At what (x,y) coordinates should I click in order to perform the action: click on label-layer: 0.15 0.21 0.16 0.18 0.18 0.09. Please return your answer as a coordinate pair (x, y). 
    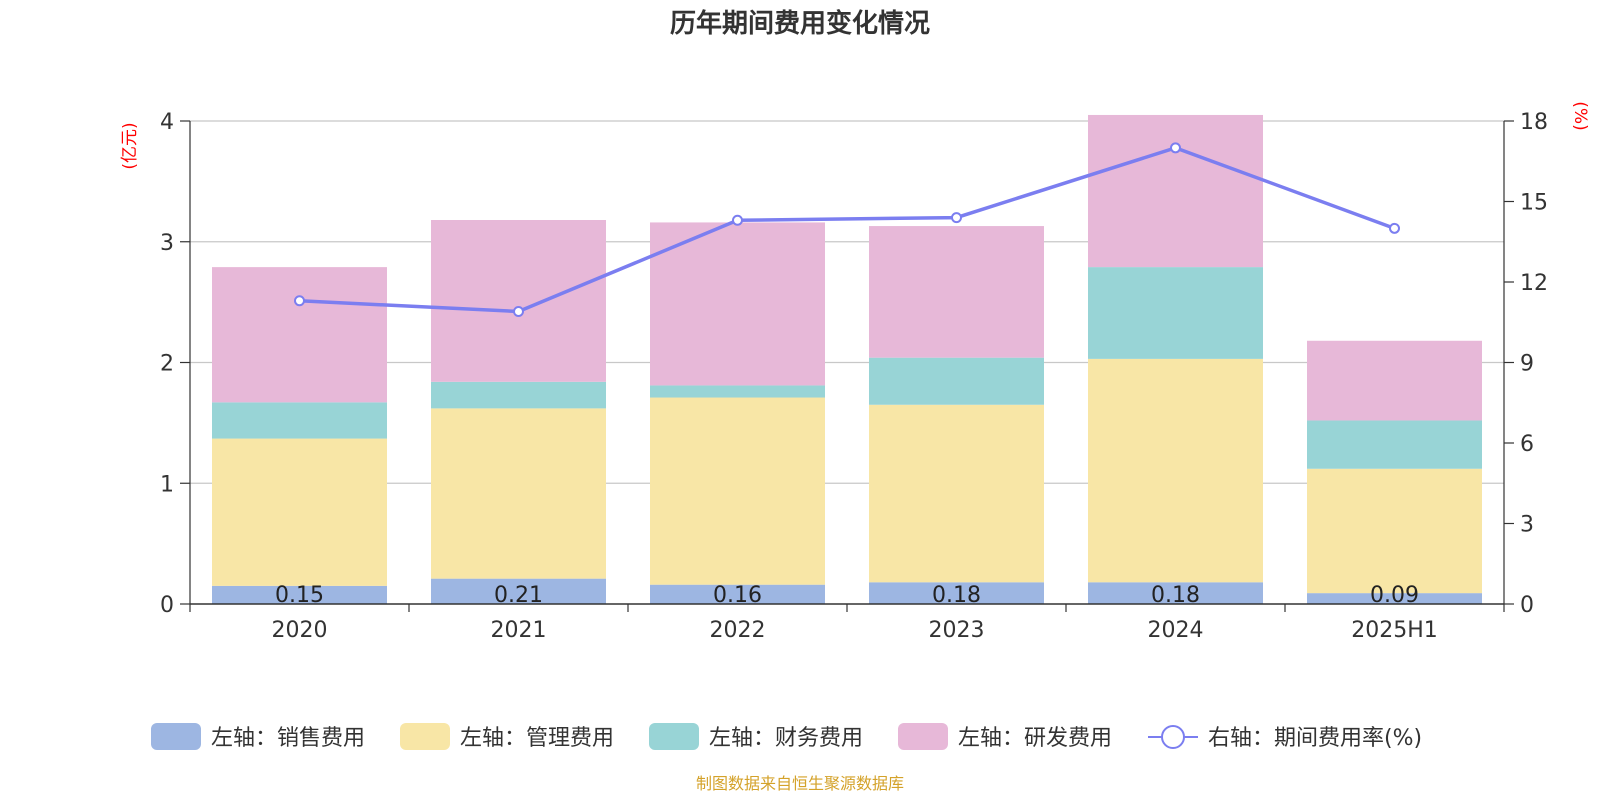
    Looking at the image, I should click on (847, 595).